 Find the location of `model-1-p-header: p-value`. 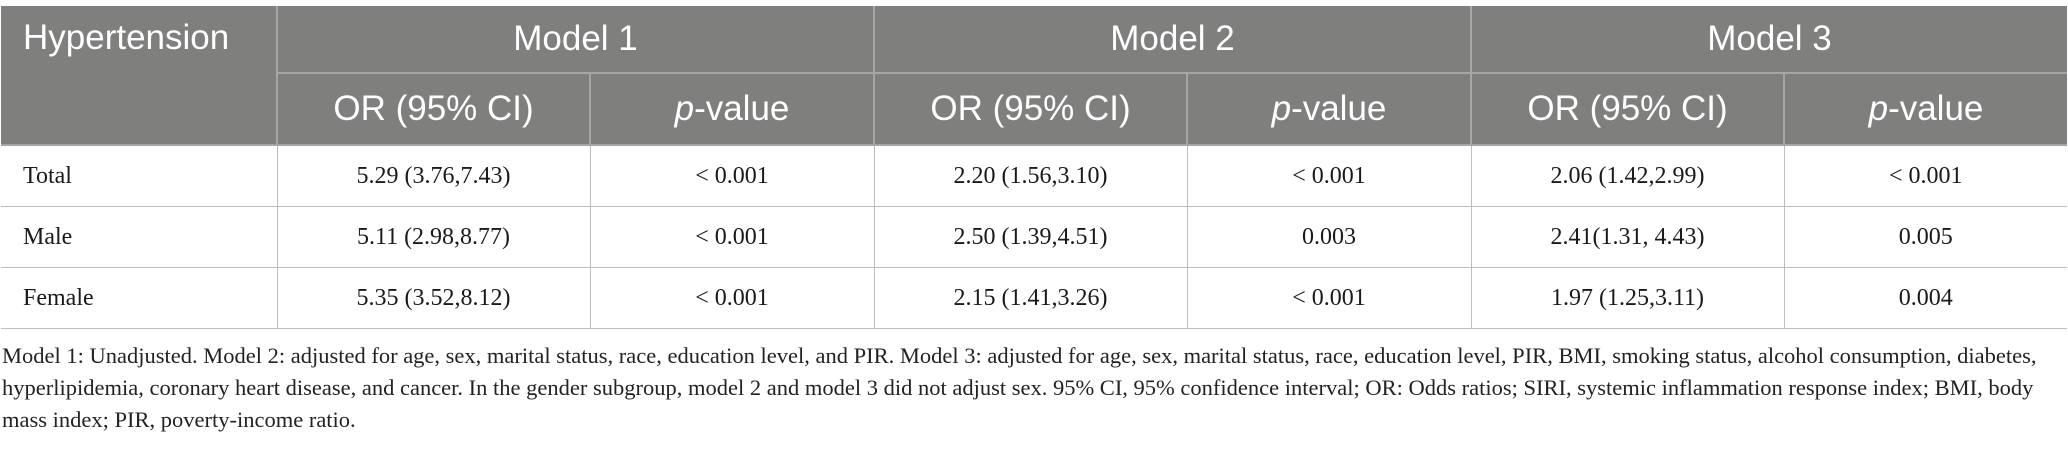

model-1-p-header: p-value is located at coordinates (732, 109).